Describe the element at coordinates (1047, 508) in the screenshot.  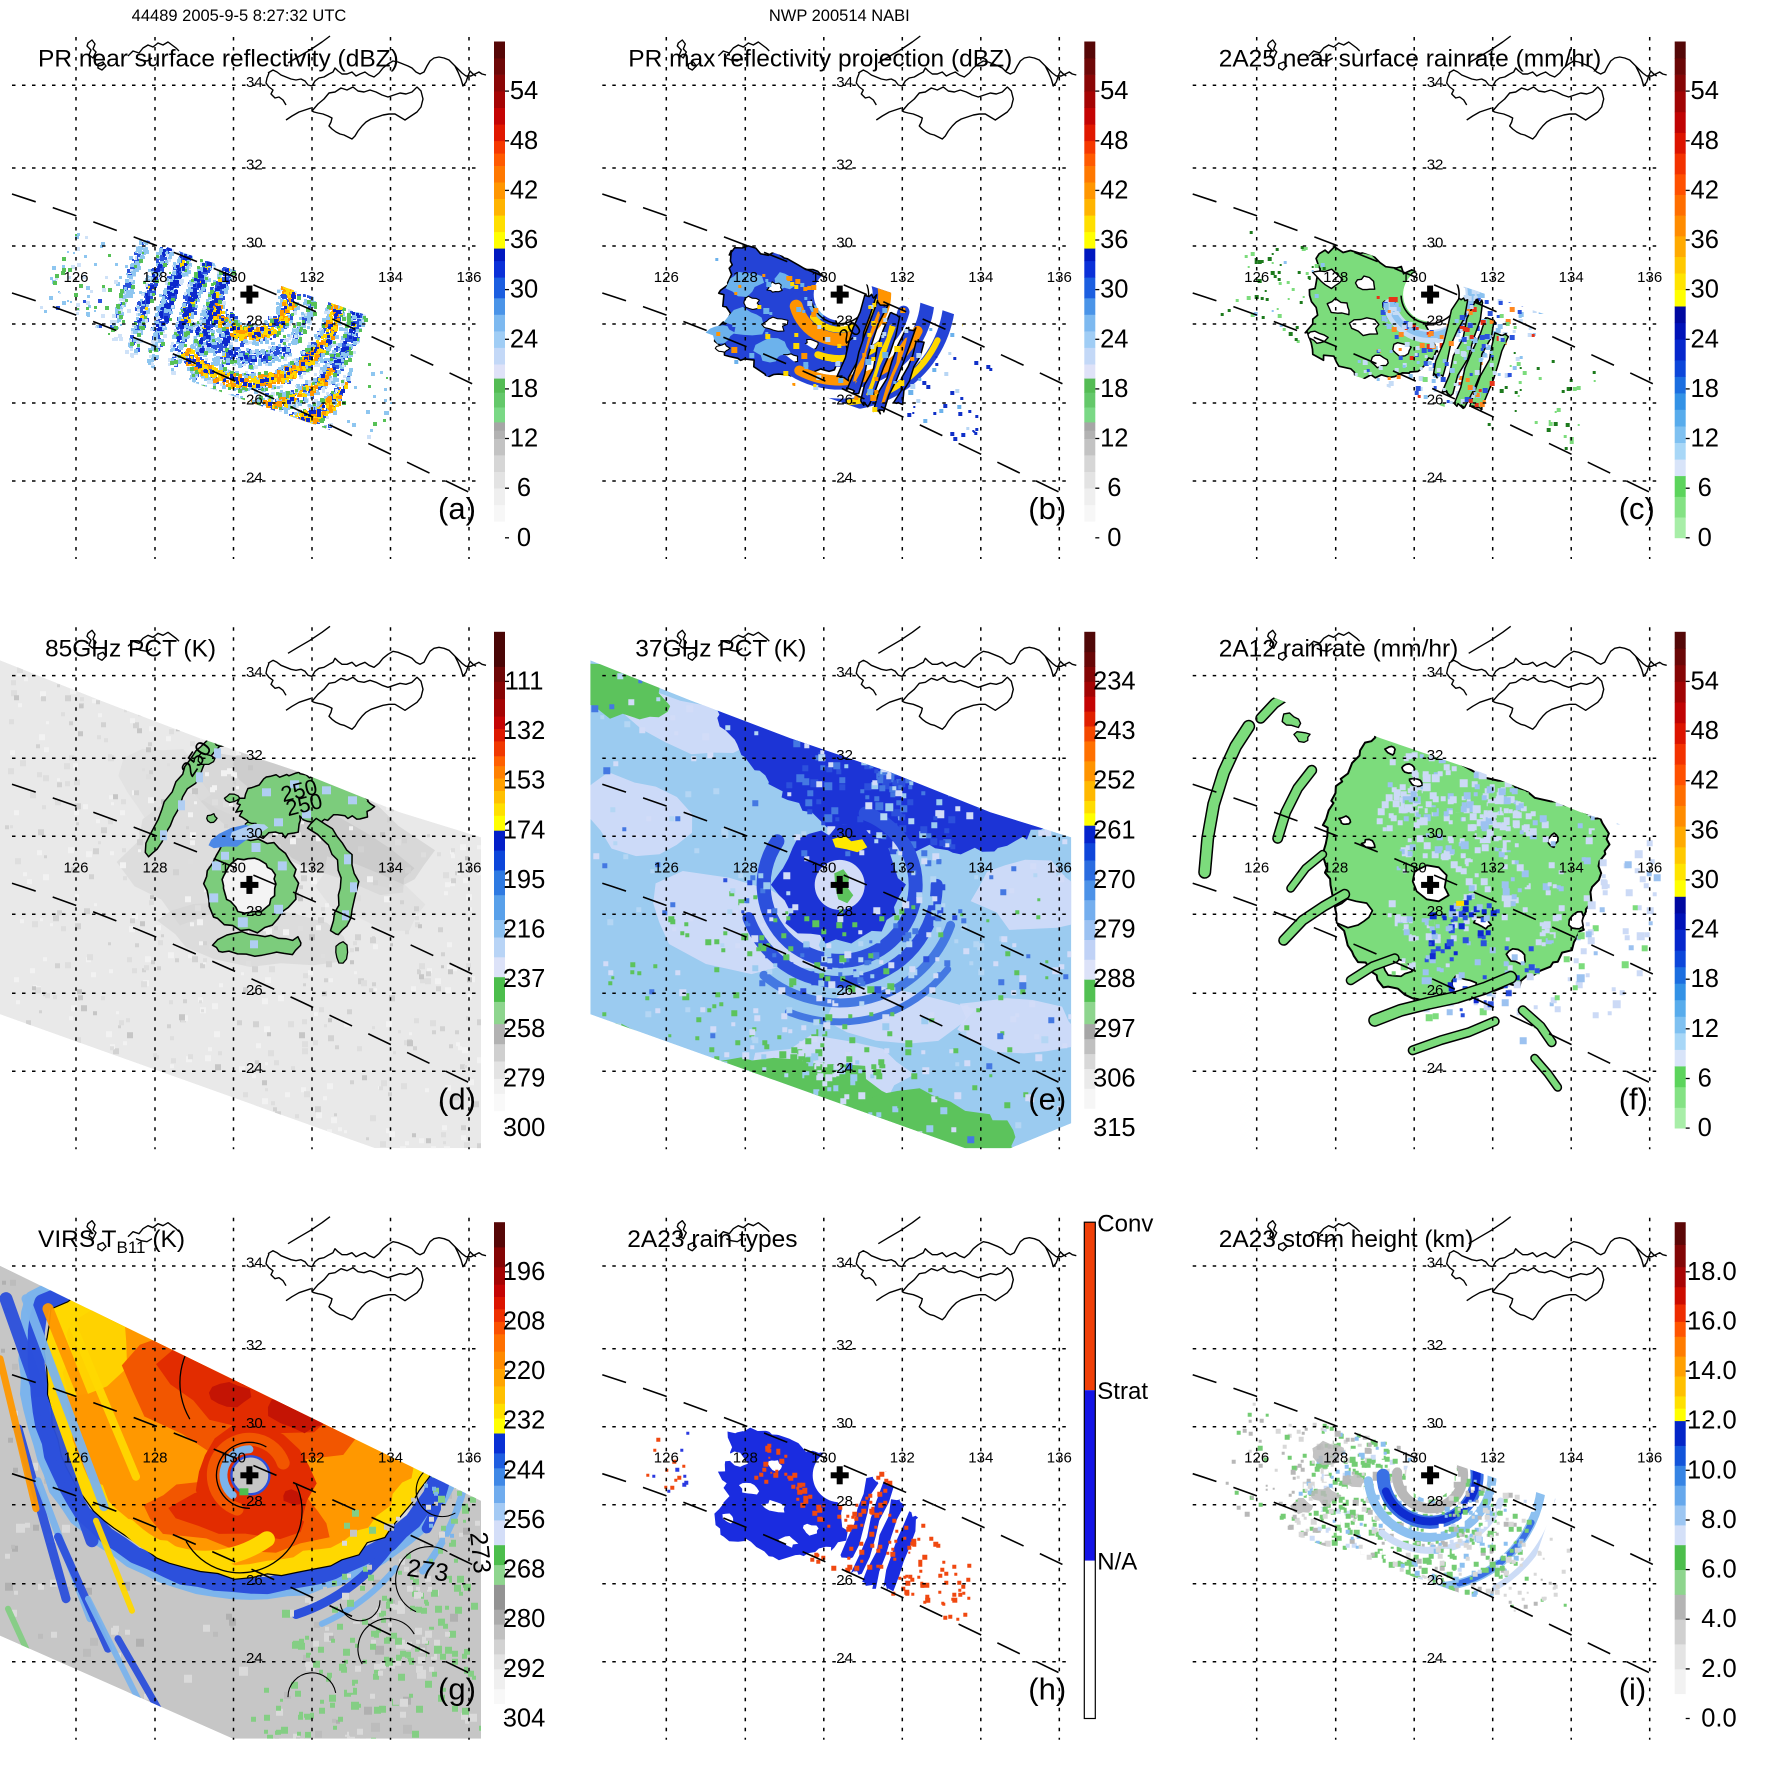
I see `svg-text: (b)` at that location.